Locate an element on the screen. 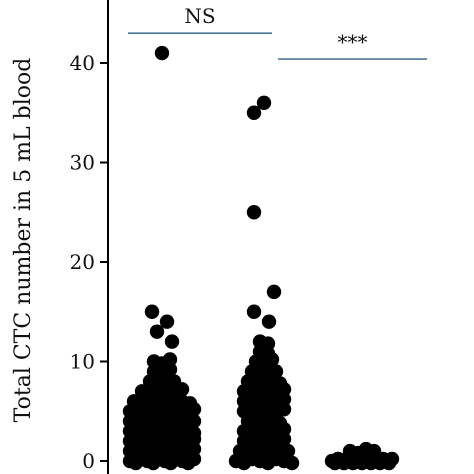  y-axis-title: Total CTC number in 5 mL blood is located at coordinates (23, 240).